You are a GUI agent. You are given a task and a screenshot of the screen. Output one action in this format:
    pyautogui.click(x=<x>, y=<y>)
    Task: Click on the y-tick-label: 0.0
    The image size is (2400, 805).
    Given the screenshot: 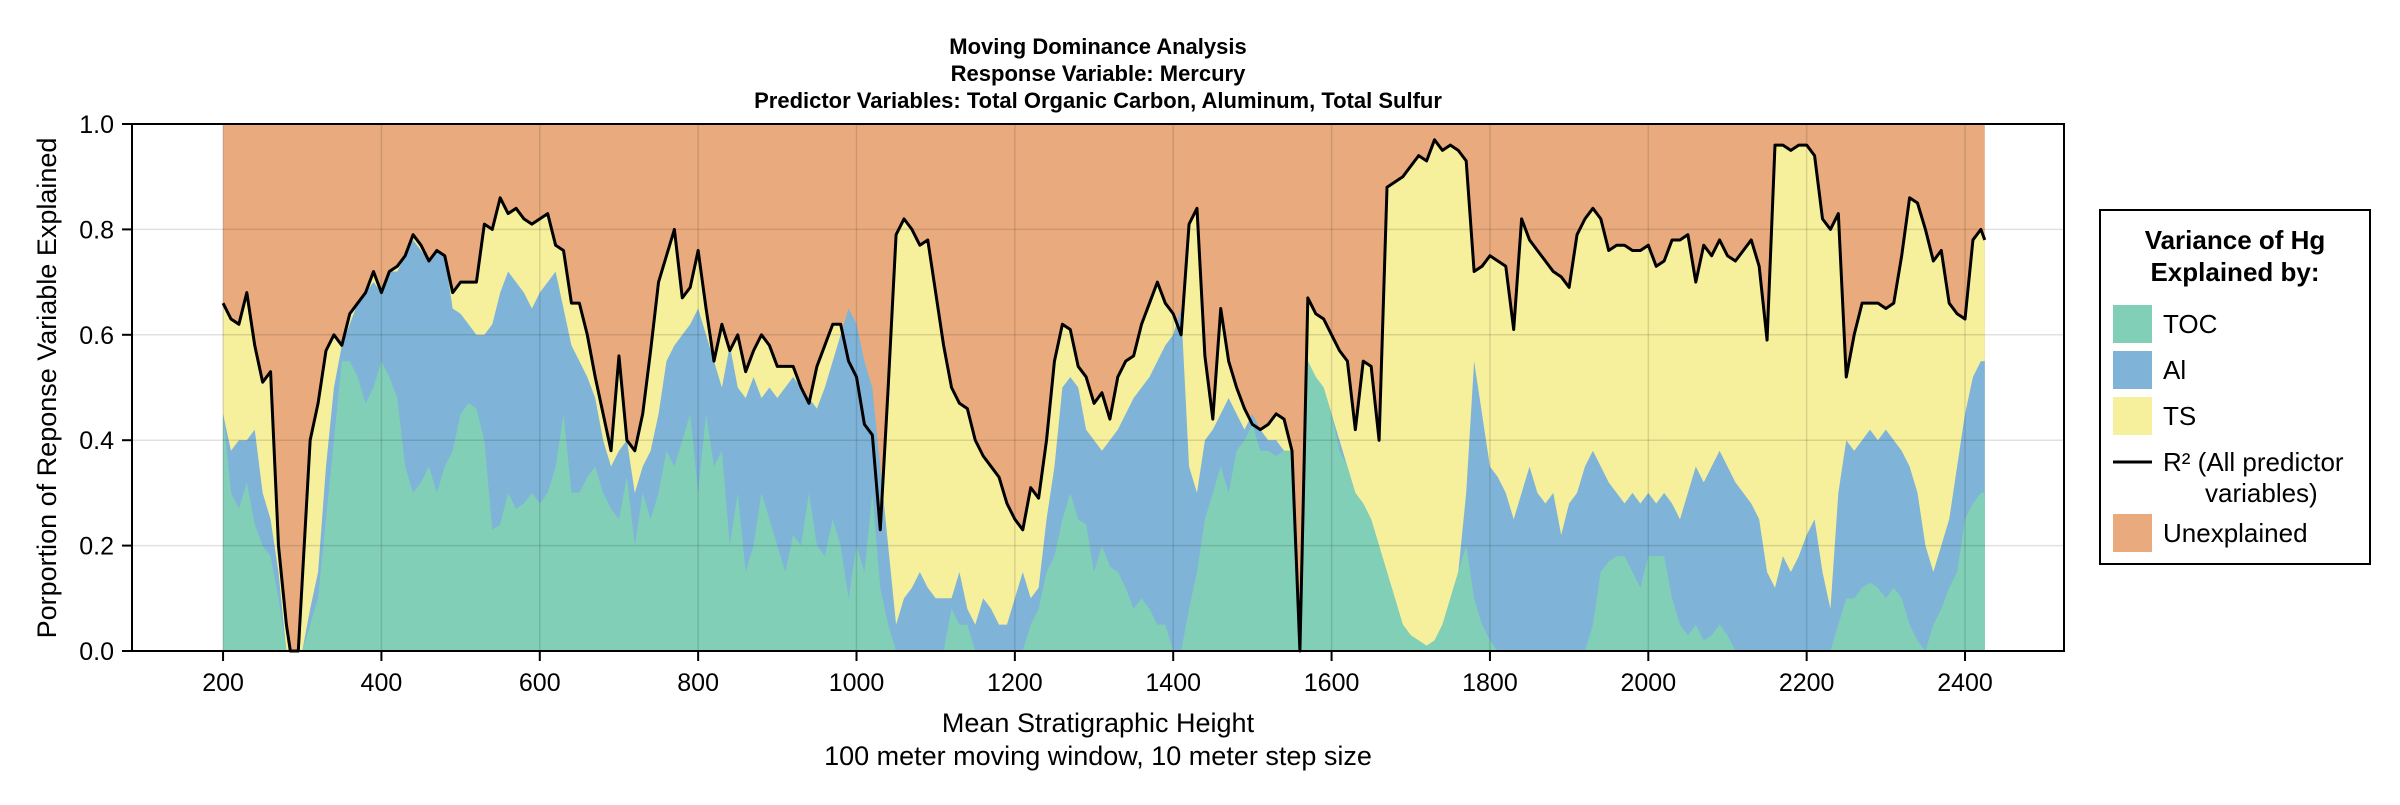 What is the action you would take?
    pyautogui.click(x=96, y=652)
    